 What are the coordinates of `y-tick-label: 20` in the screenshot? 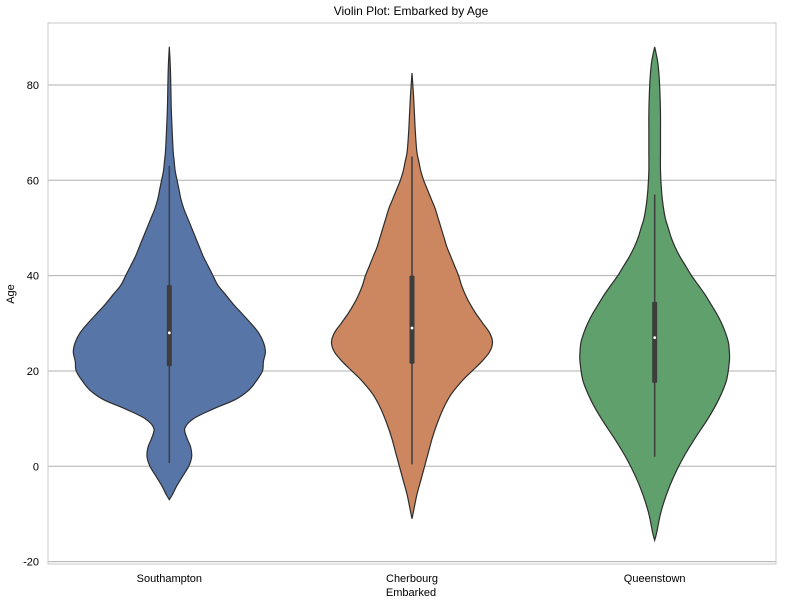 It's located at (33, 372).